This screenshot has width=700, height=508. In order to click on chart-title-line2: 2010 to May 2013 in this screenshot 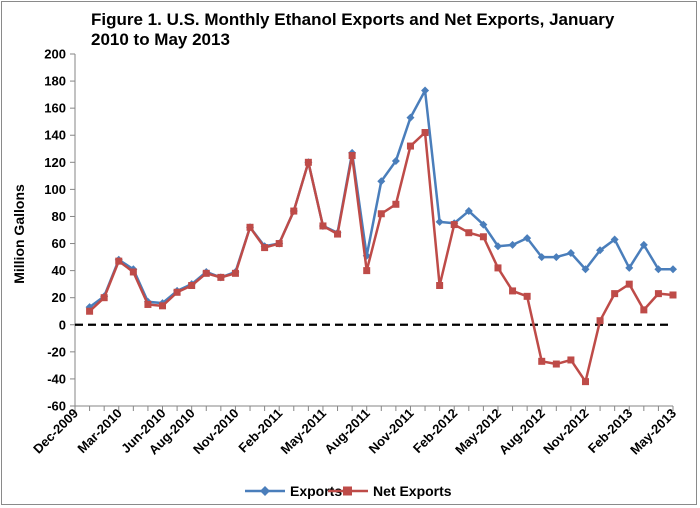, I will do `click(160, 39)`.